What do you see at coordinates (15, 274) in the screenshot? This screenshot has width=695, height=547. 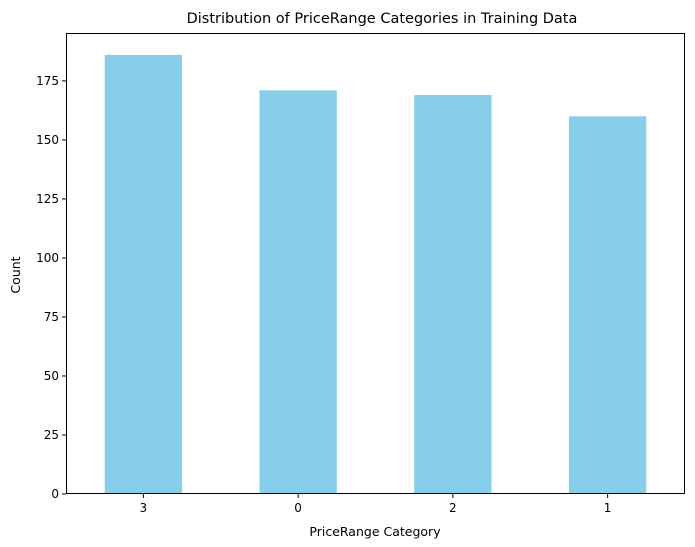 I see `y-axis-label: Count` at bounding box center [15, 274].